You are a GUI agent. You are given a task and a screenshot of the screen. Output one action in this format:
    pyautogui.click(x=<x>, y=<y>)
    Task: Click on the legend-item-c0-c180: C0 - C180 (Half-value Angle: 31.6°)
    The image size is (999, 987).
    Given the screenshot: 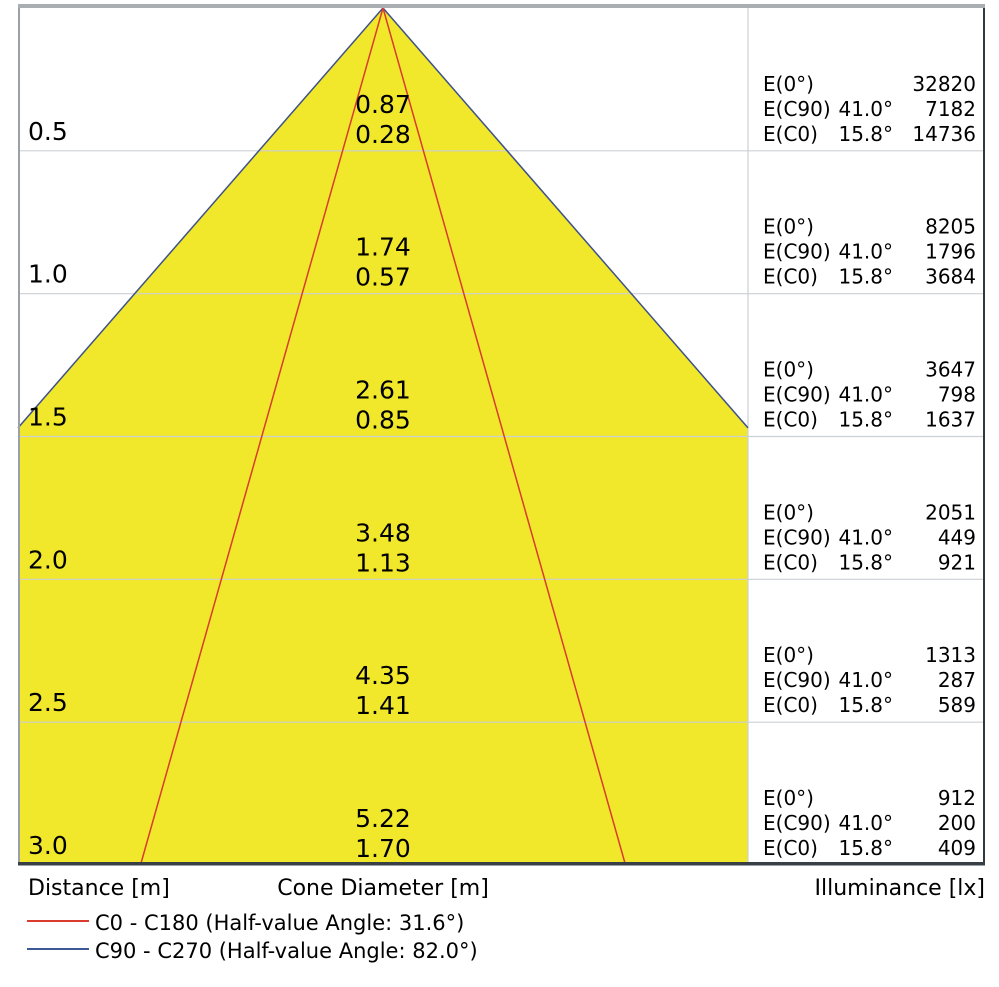 What is the action you would take?
    pyautogui.click(x=300, y=923)
    